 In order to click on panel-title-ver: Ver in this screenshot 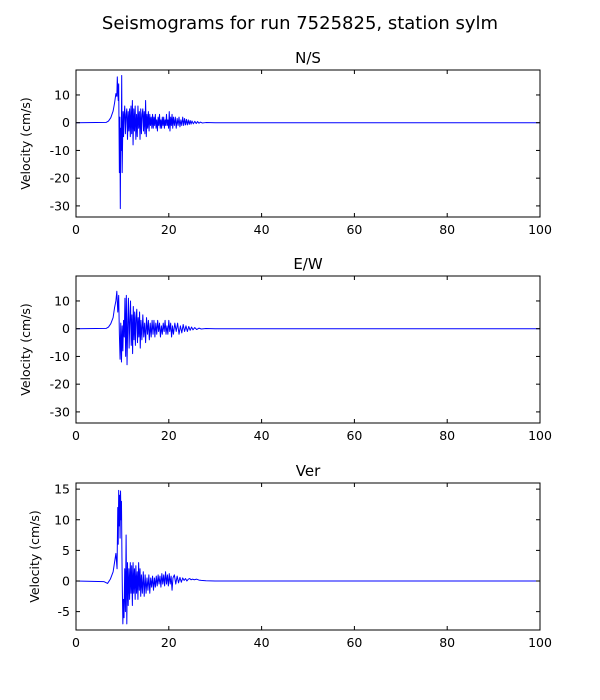, I will do `click(308, 471)`.